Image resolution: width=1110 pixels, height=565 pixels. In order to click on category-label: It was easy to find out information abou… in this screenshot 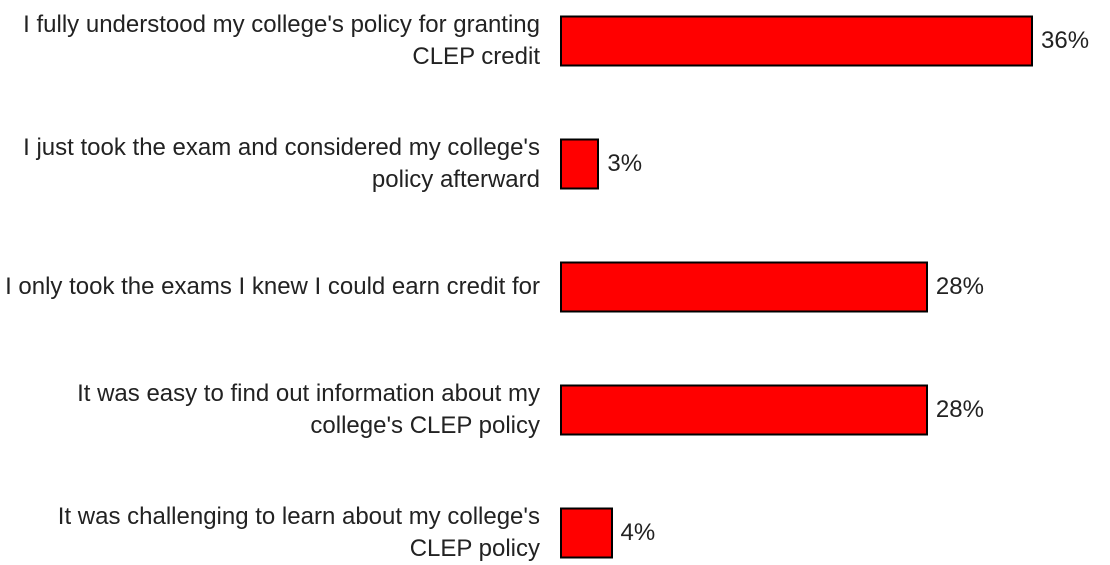, I will do `click(308, 409)`.